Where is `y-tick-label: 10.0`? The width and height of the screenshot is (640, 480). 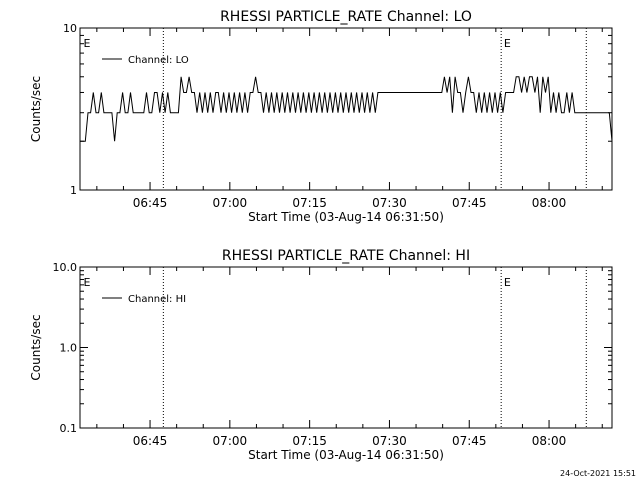 y-tick-label: 10.0 is located at coordinates (65, 267).